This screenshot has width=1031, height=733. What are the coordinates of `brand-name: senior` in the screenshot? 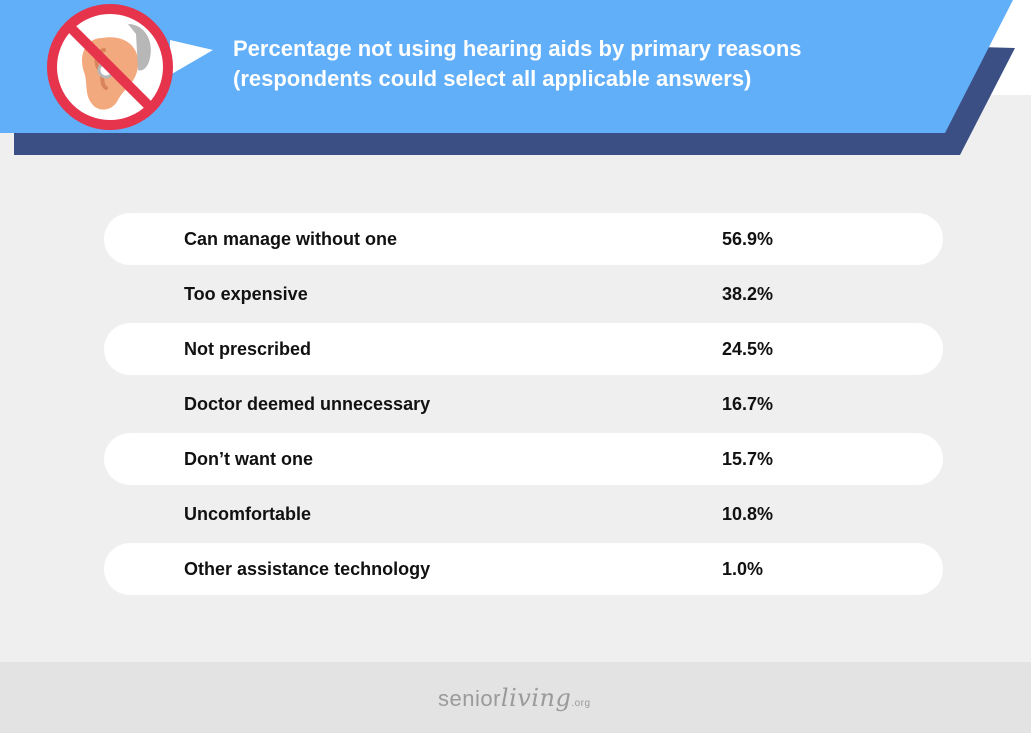 It's located at (469, 698).